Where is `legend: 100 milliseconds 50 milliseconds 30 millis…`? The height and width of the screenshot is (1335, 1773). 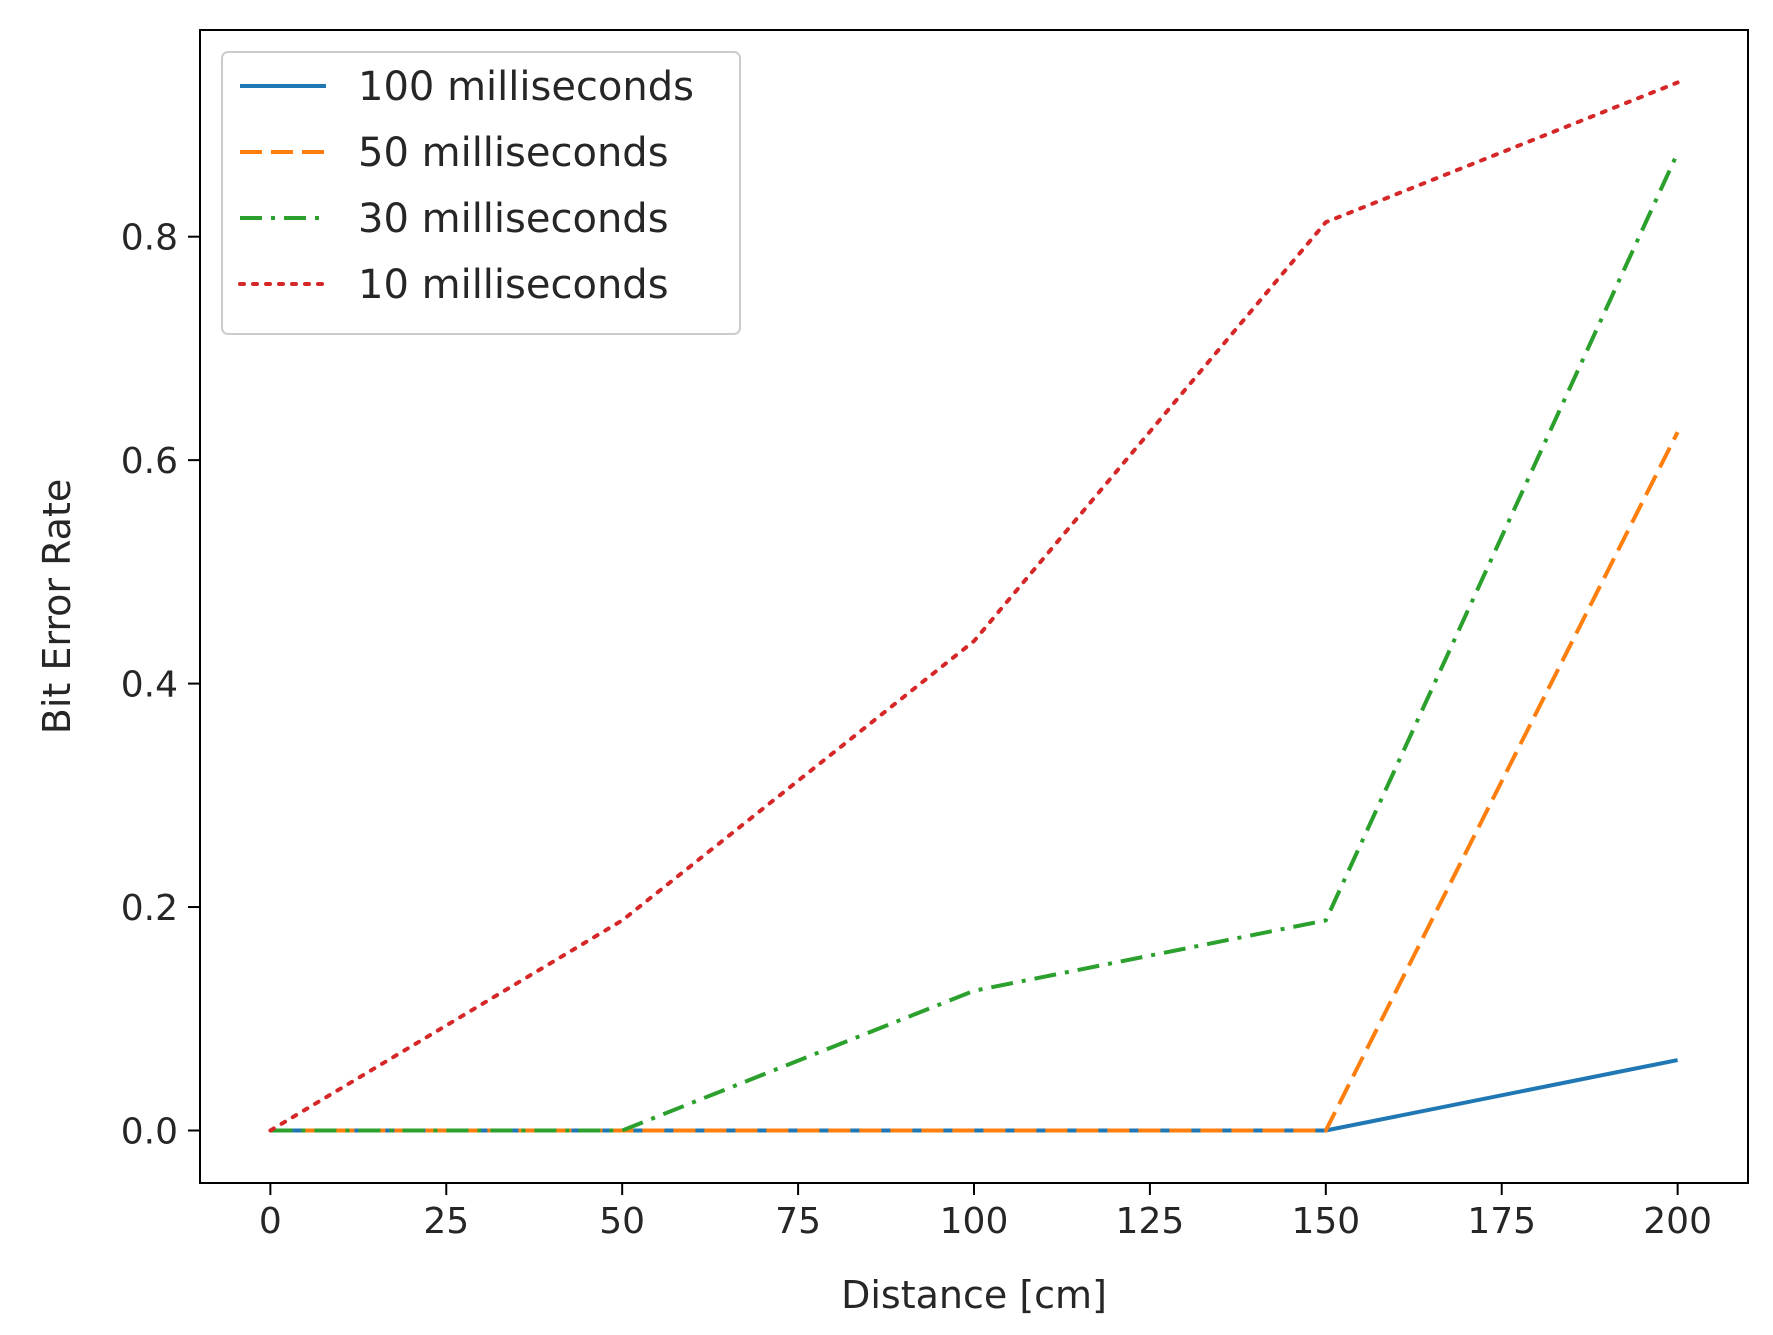
legend: 100 milliseconds 50 milliseconds 30 millis… is located at coordinates (481, 193).